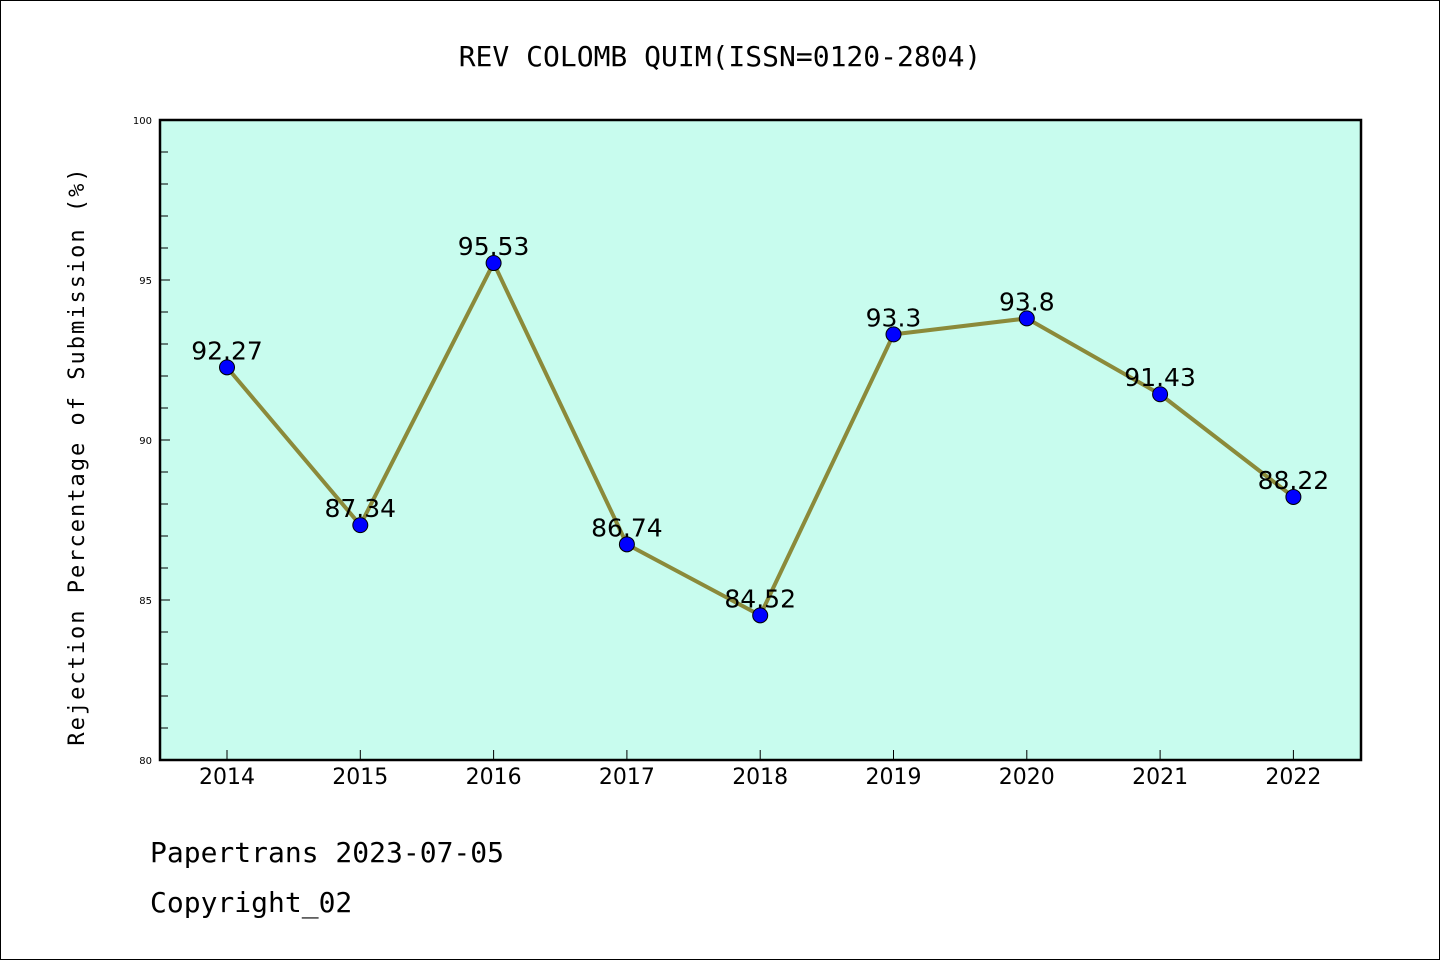 Image resolution: width=1440 pixels, height=960 pixels. I want to click on data-label: 95.53, so click(494, 246).